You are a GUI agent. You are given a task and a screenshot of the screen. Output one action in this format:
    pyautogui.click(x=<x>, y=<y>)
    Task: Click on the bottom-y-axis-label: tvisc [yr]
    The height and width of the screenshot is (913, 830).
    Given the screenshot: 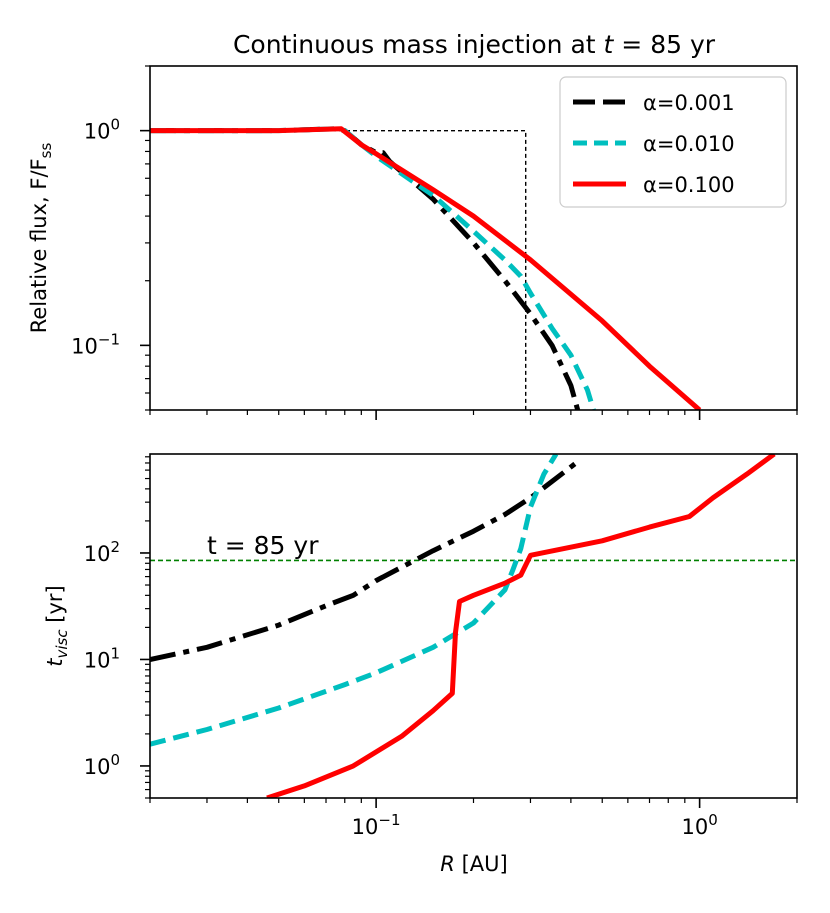 What is the action you would take?
    pyautogui.click(x=57, y=625)
    